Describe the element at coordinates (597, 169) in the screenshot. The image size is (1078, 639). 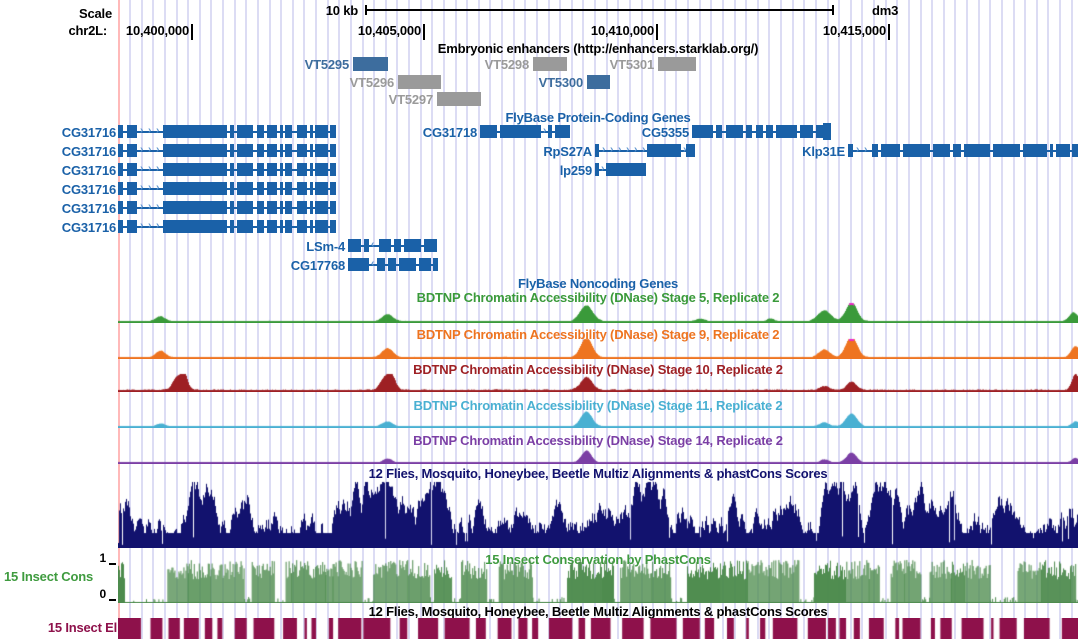
I see `gene-lp259-exon` at that location.